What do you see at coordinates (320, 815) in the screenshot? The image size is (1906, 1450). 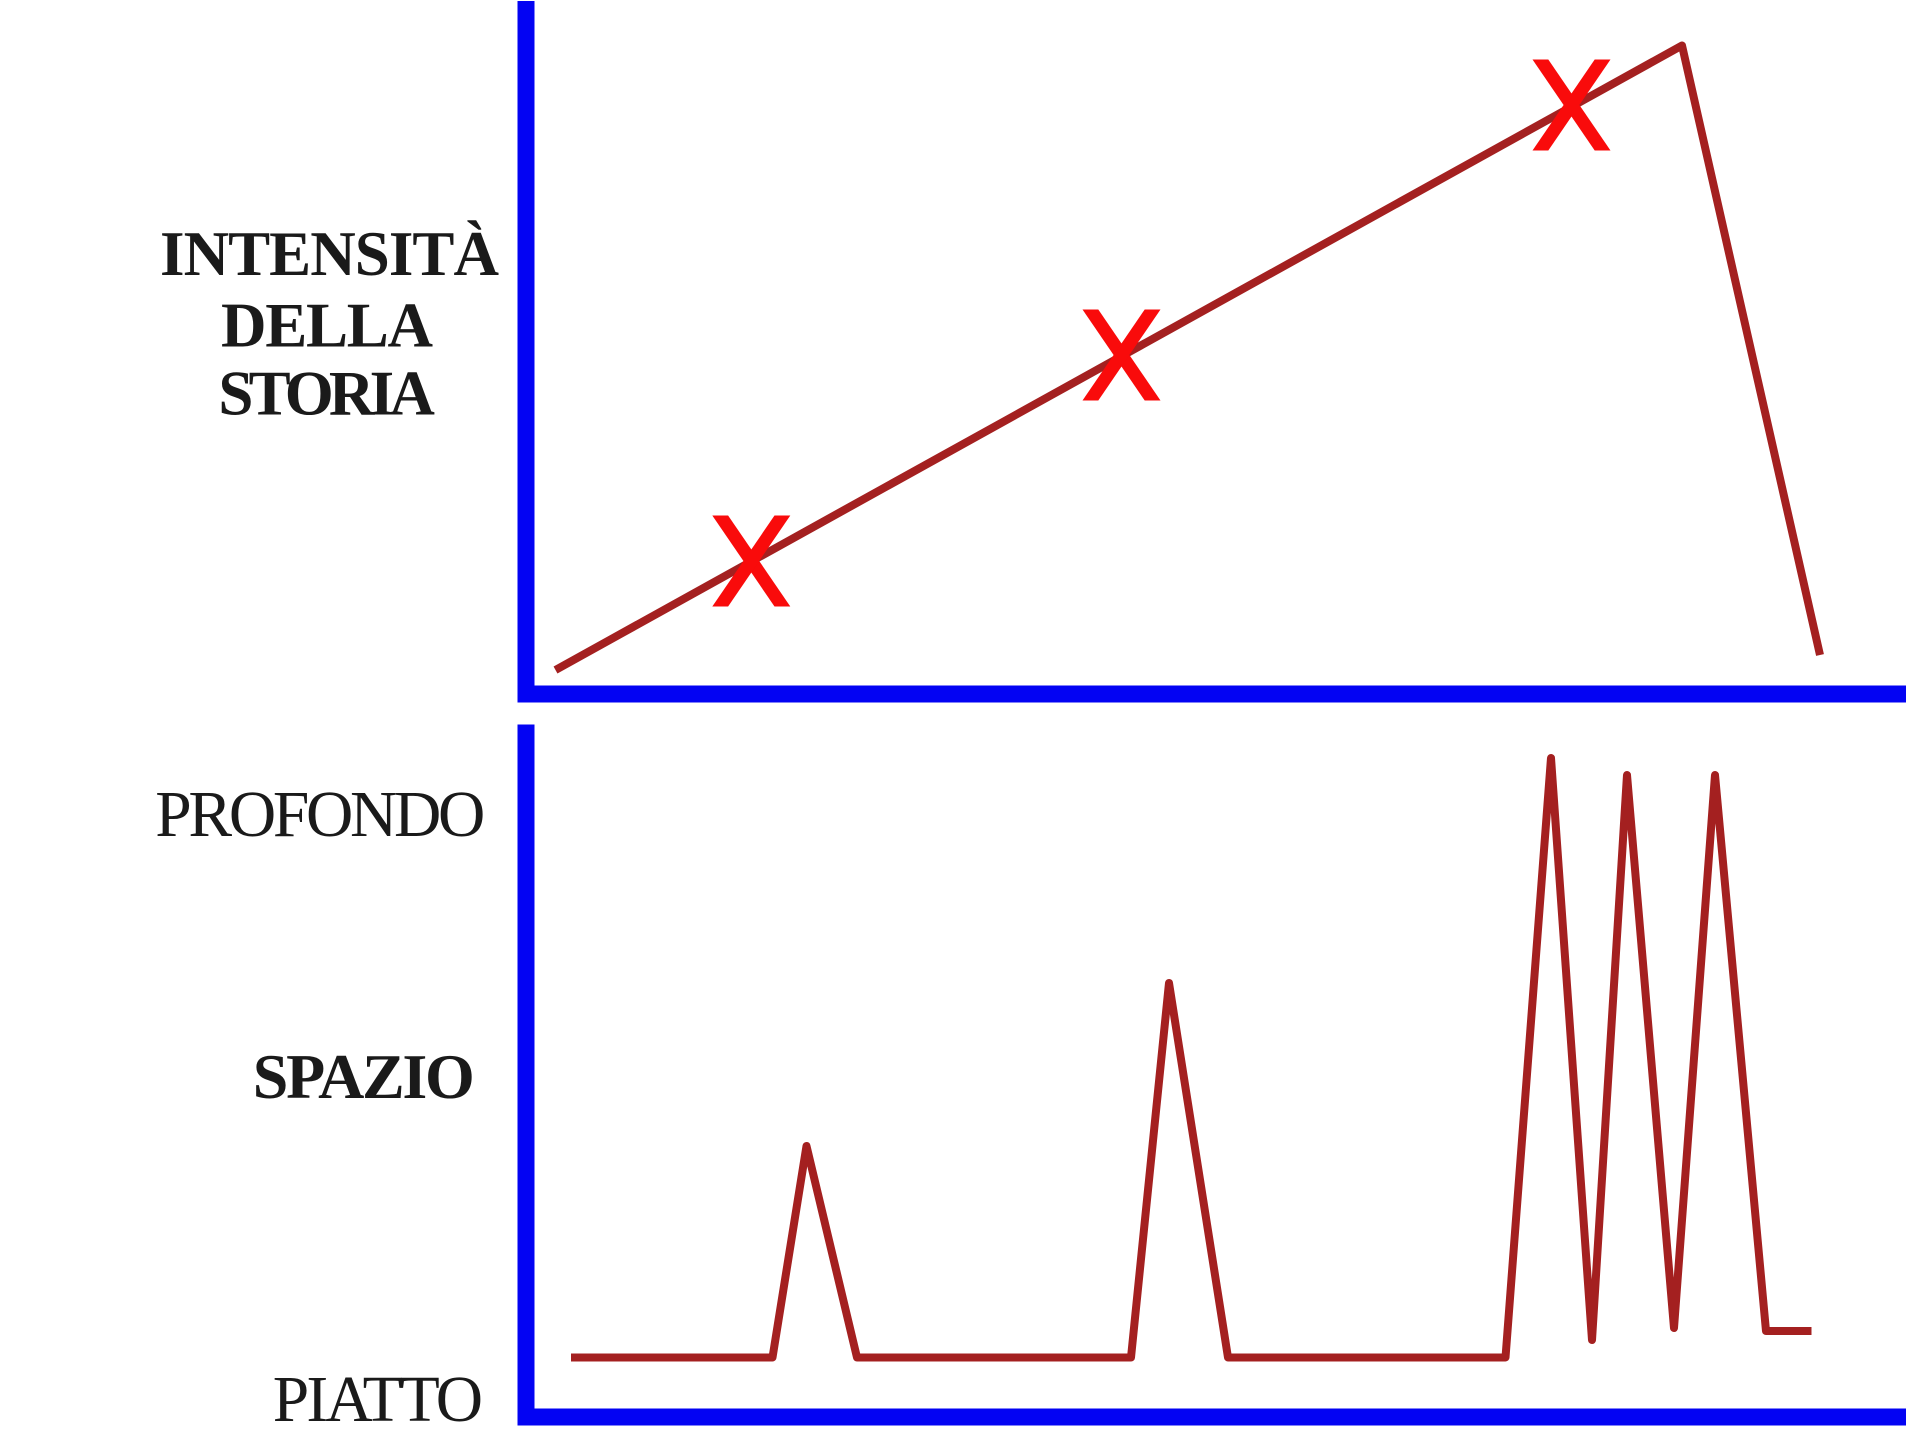 I see `svg-text: PROFONDO` at bounding box center [320, 815].